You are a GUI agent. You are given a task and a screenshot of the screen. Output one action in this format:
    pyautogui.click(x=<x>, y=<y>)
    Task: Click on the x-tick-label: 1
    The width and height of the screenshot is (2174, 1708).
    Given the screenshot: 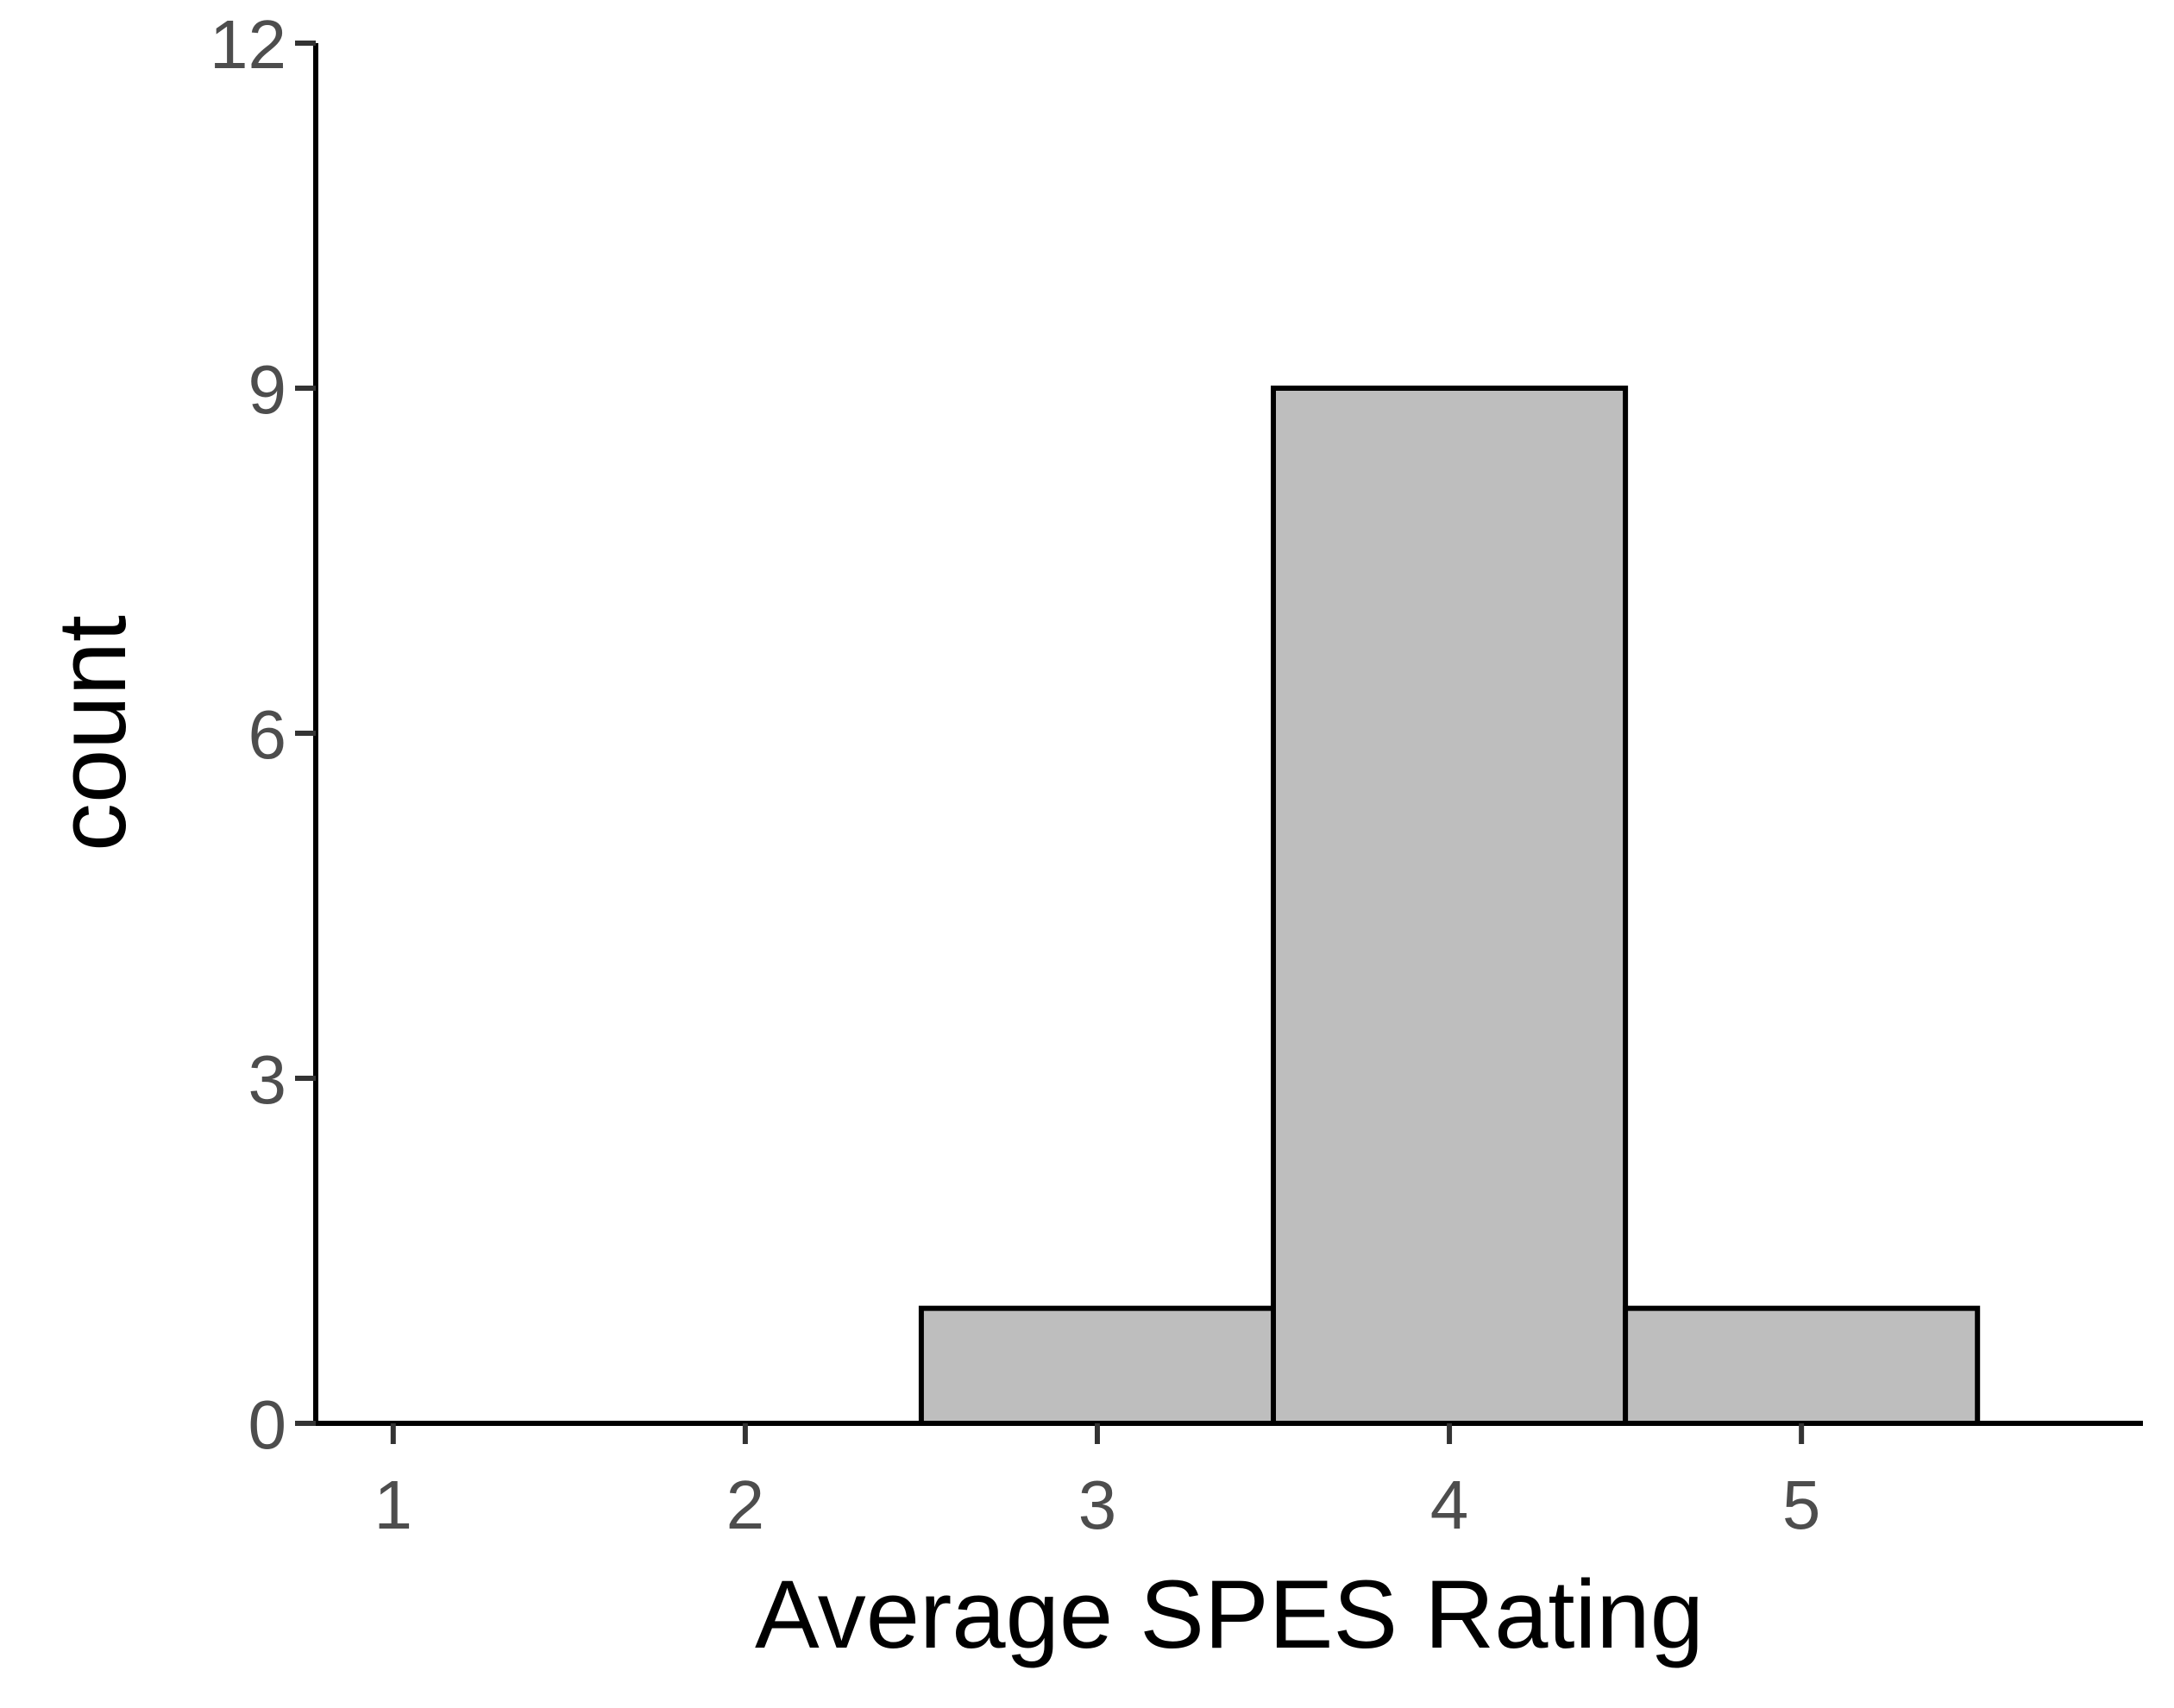 What is the action you would take?
    pyautogui.click(x=393, y=1504)
    